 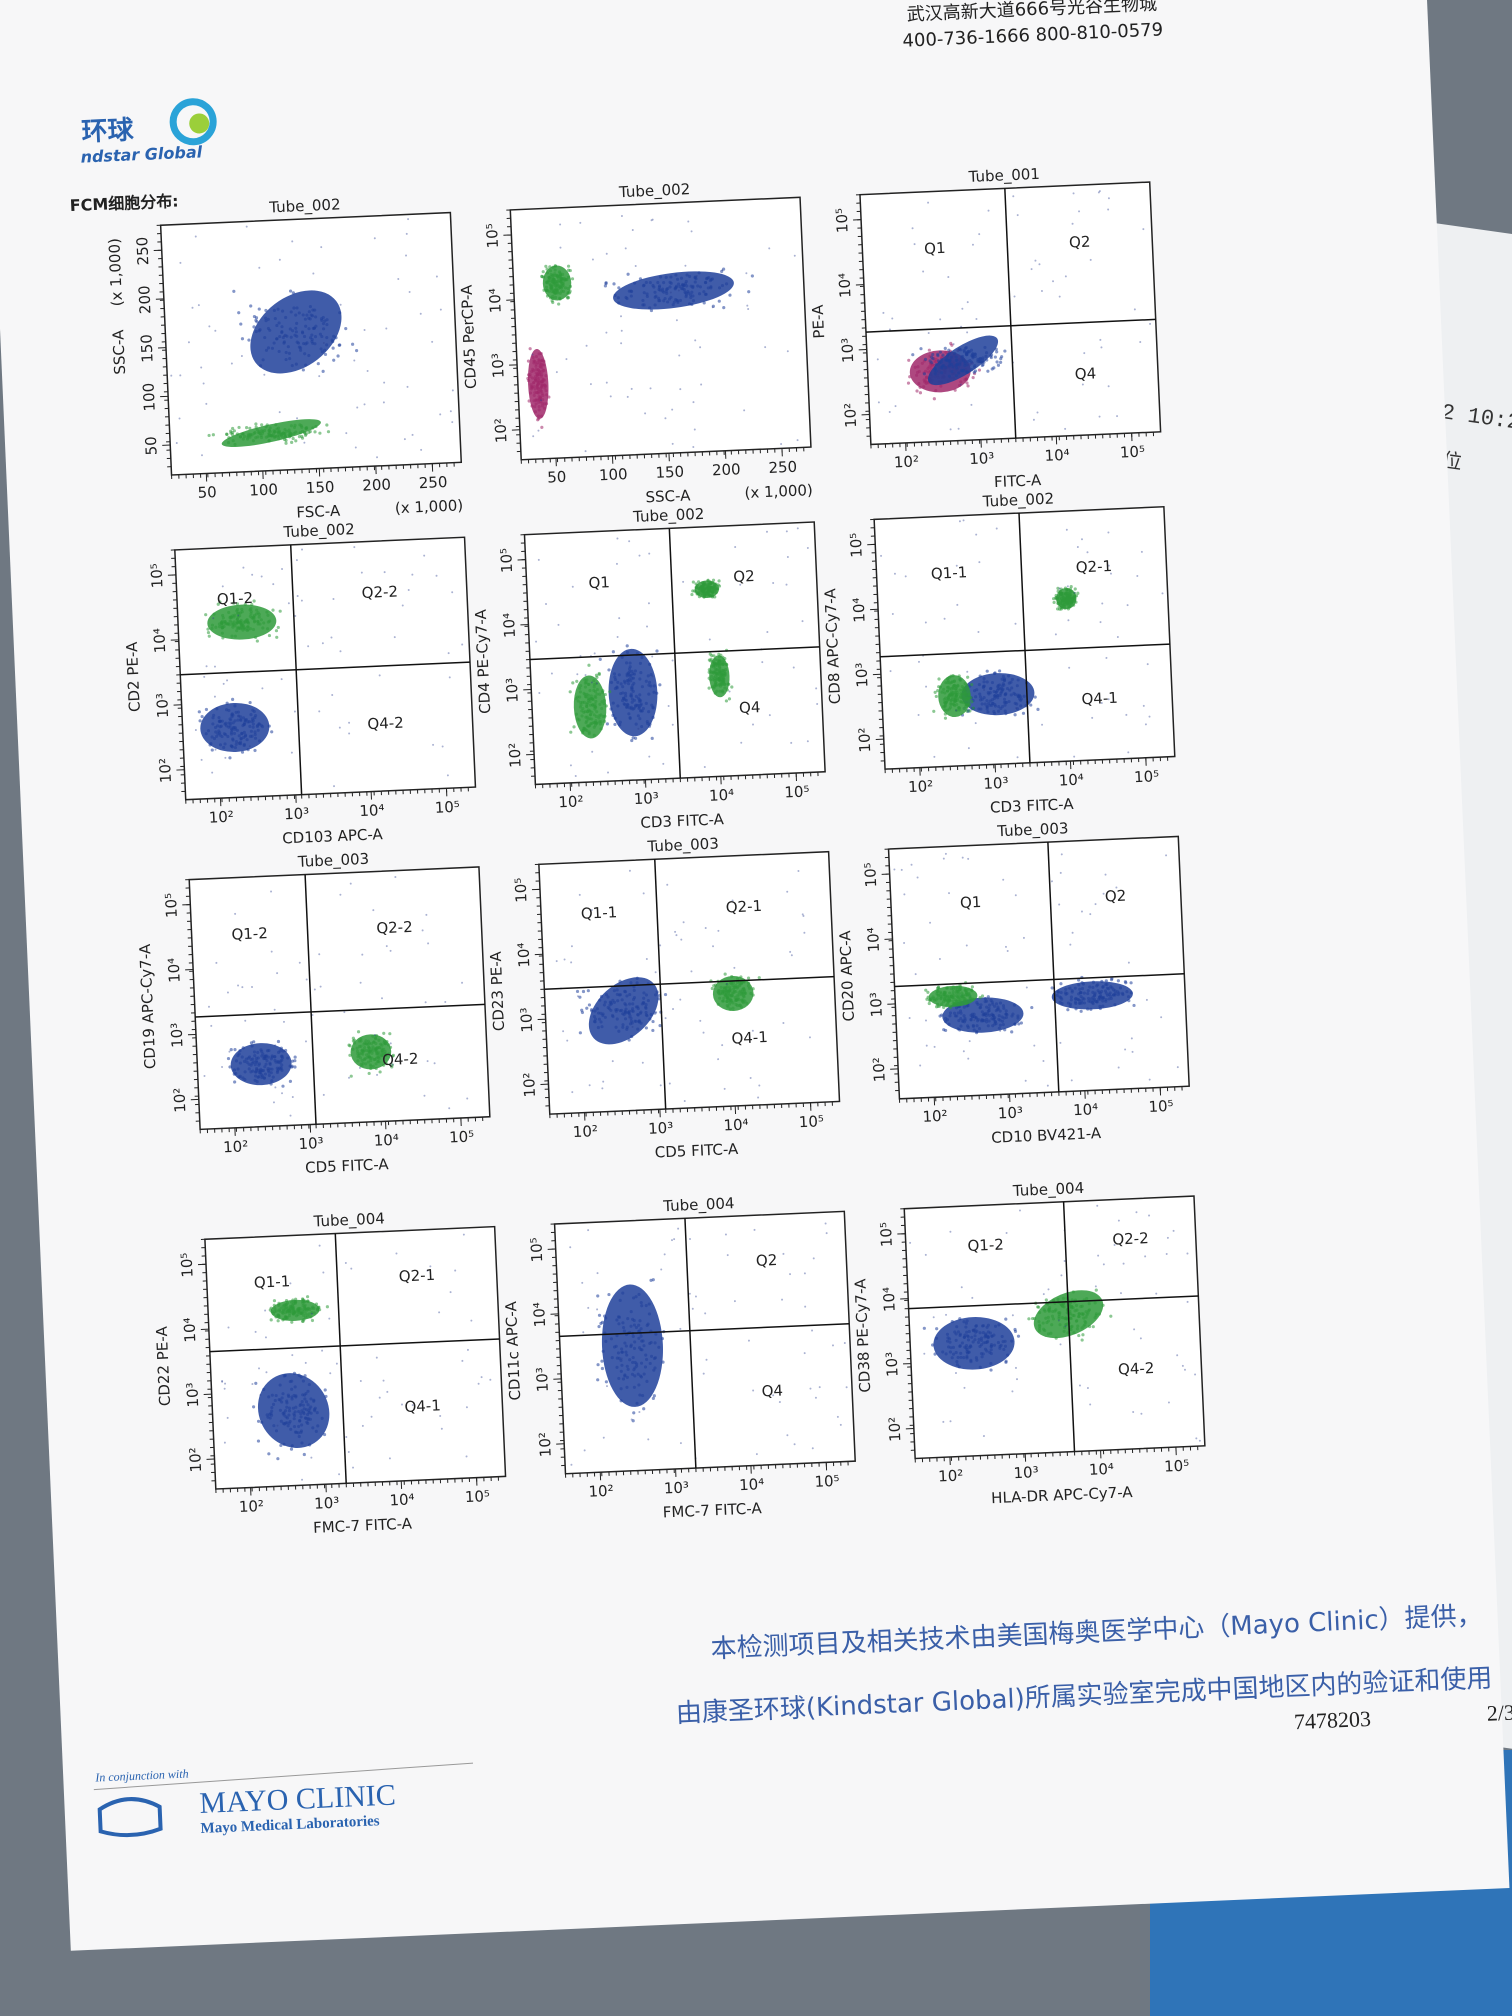 What do you see at coordinates (520, 890) in the screenshot?
I see `y-tick-label: 10⁵` at bounding box center [520, 890].